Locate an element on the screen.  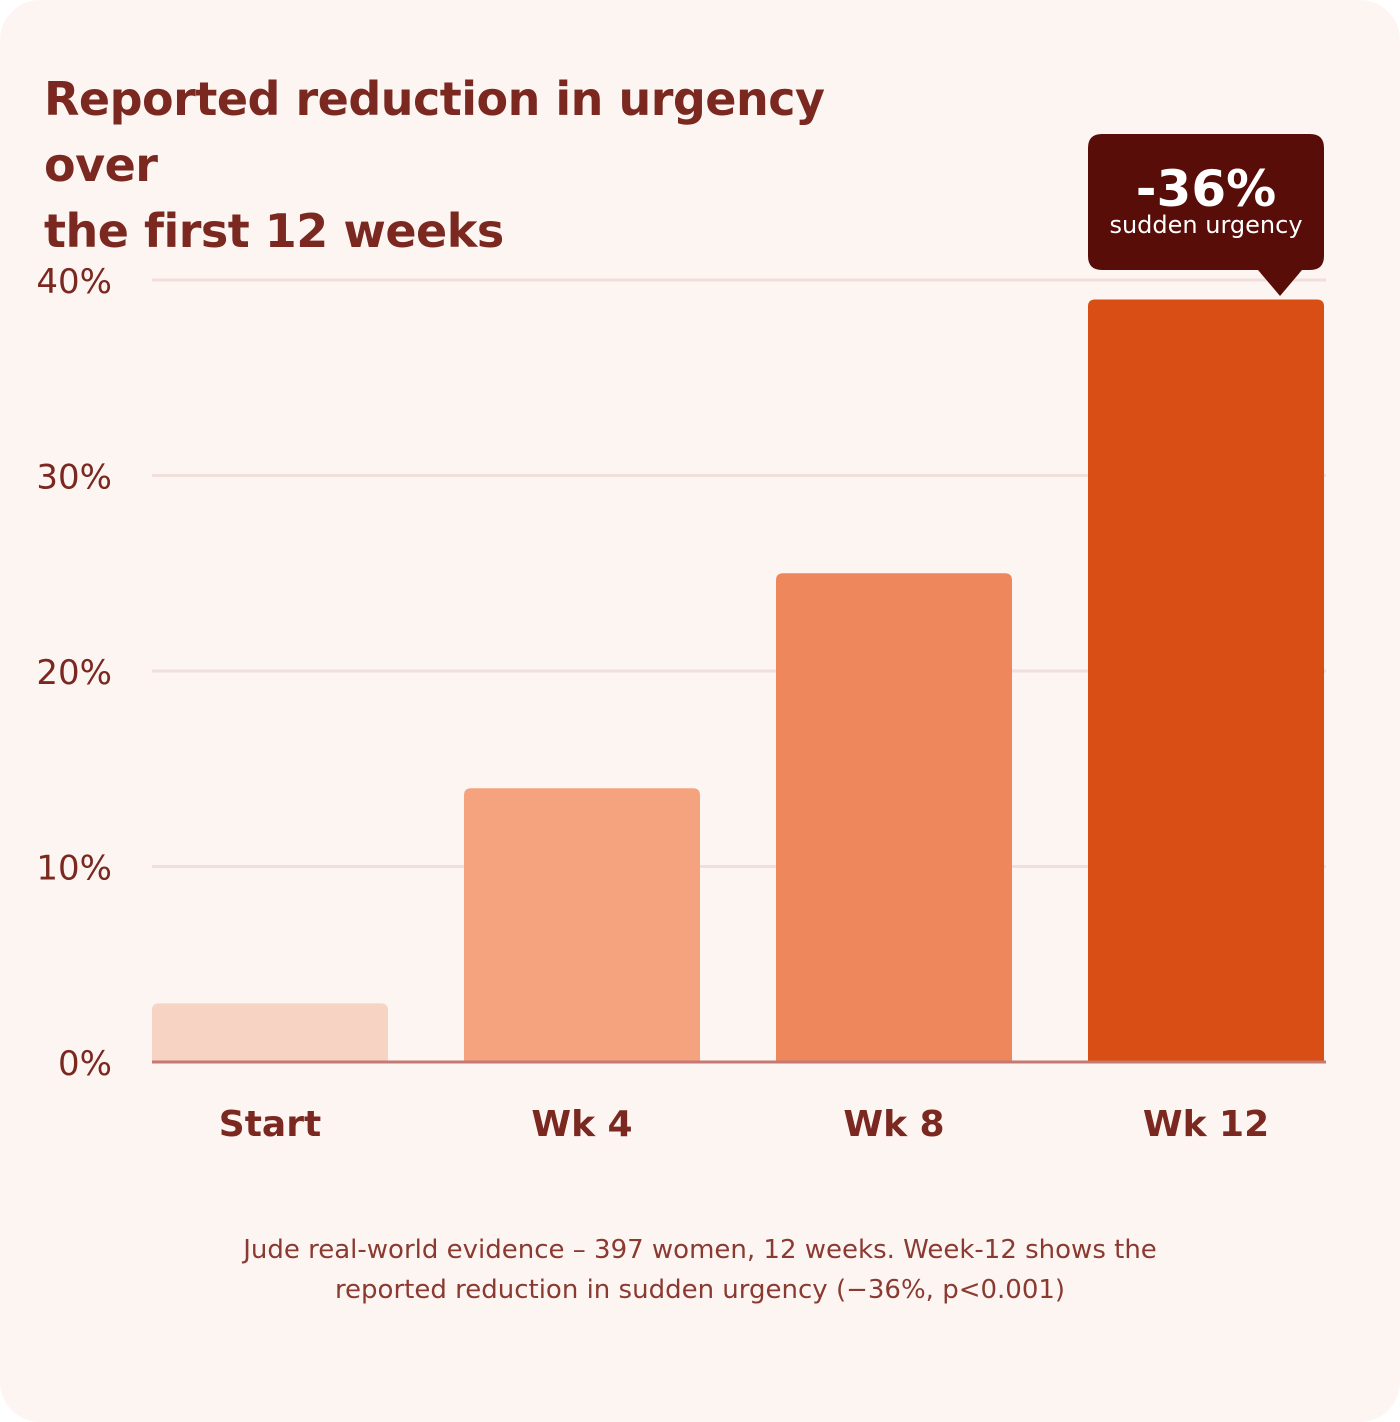
callout-value: -36% is located at coordinates (1206, 189).